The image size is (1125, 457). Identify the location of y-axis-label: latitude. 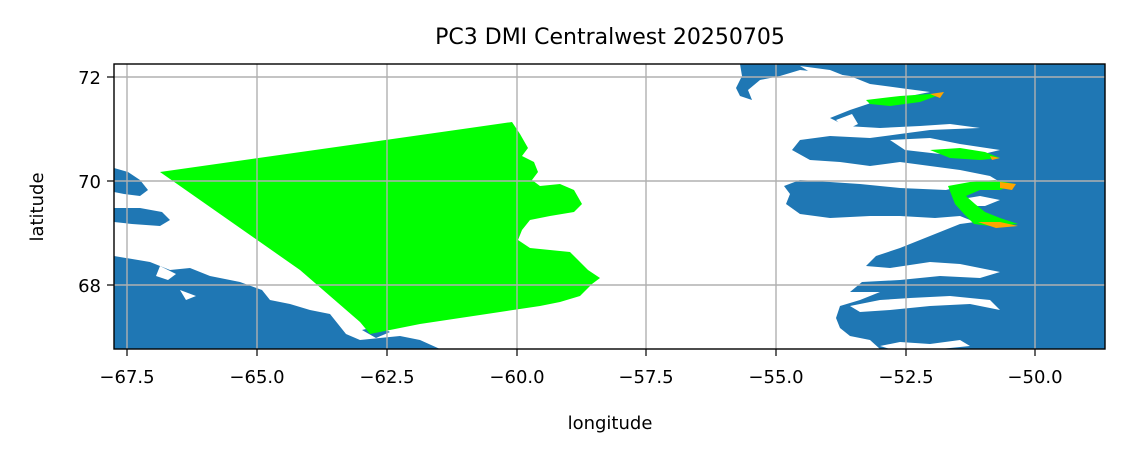
(37, 206).